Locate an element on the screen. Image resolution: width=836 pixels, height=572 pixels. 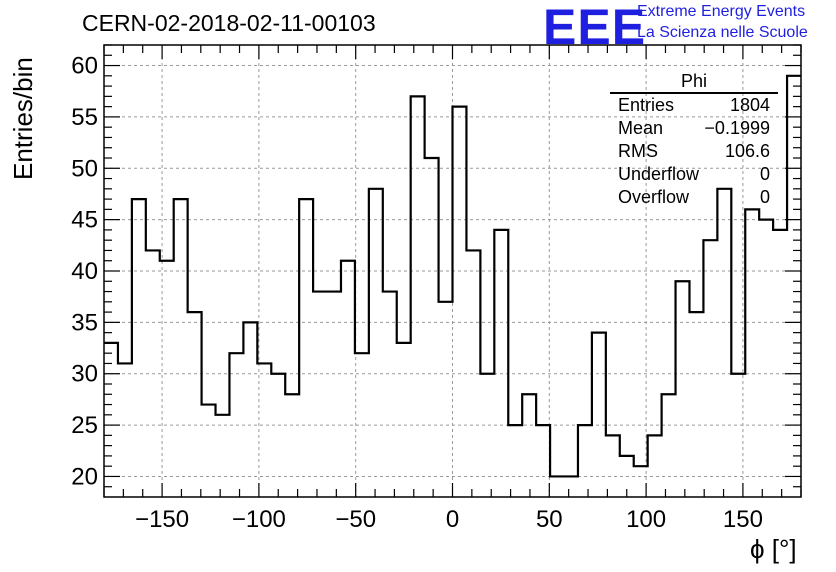
y-tick-label: 45 is located at coordinates (84, 220).